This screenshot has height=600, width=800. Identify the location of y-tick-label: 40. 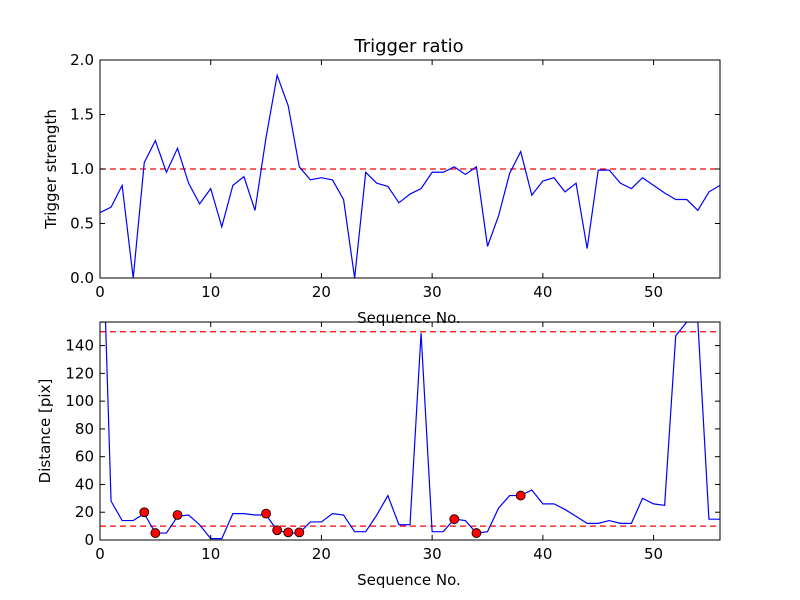
(84, 484).